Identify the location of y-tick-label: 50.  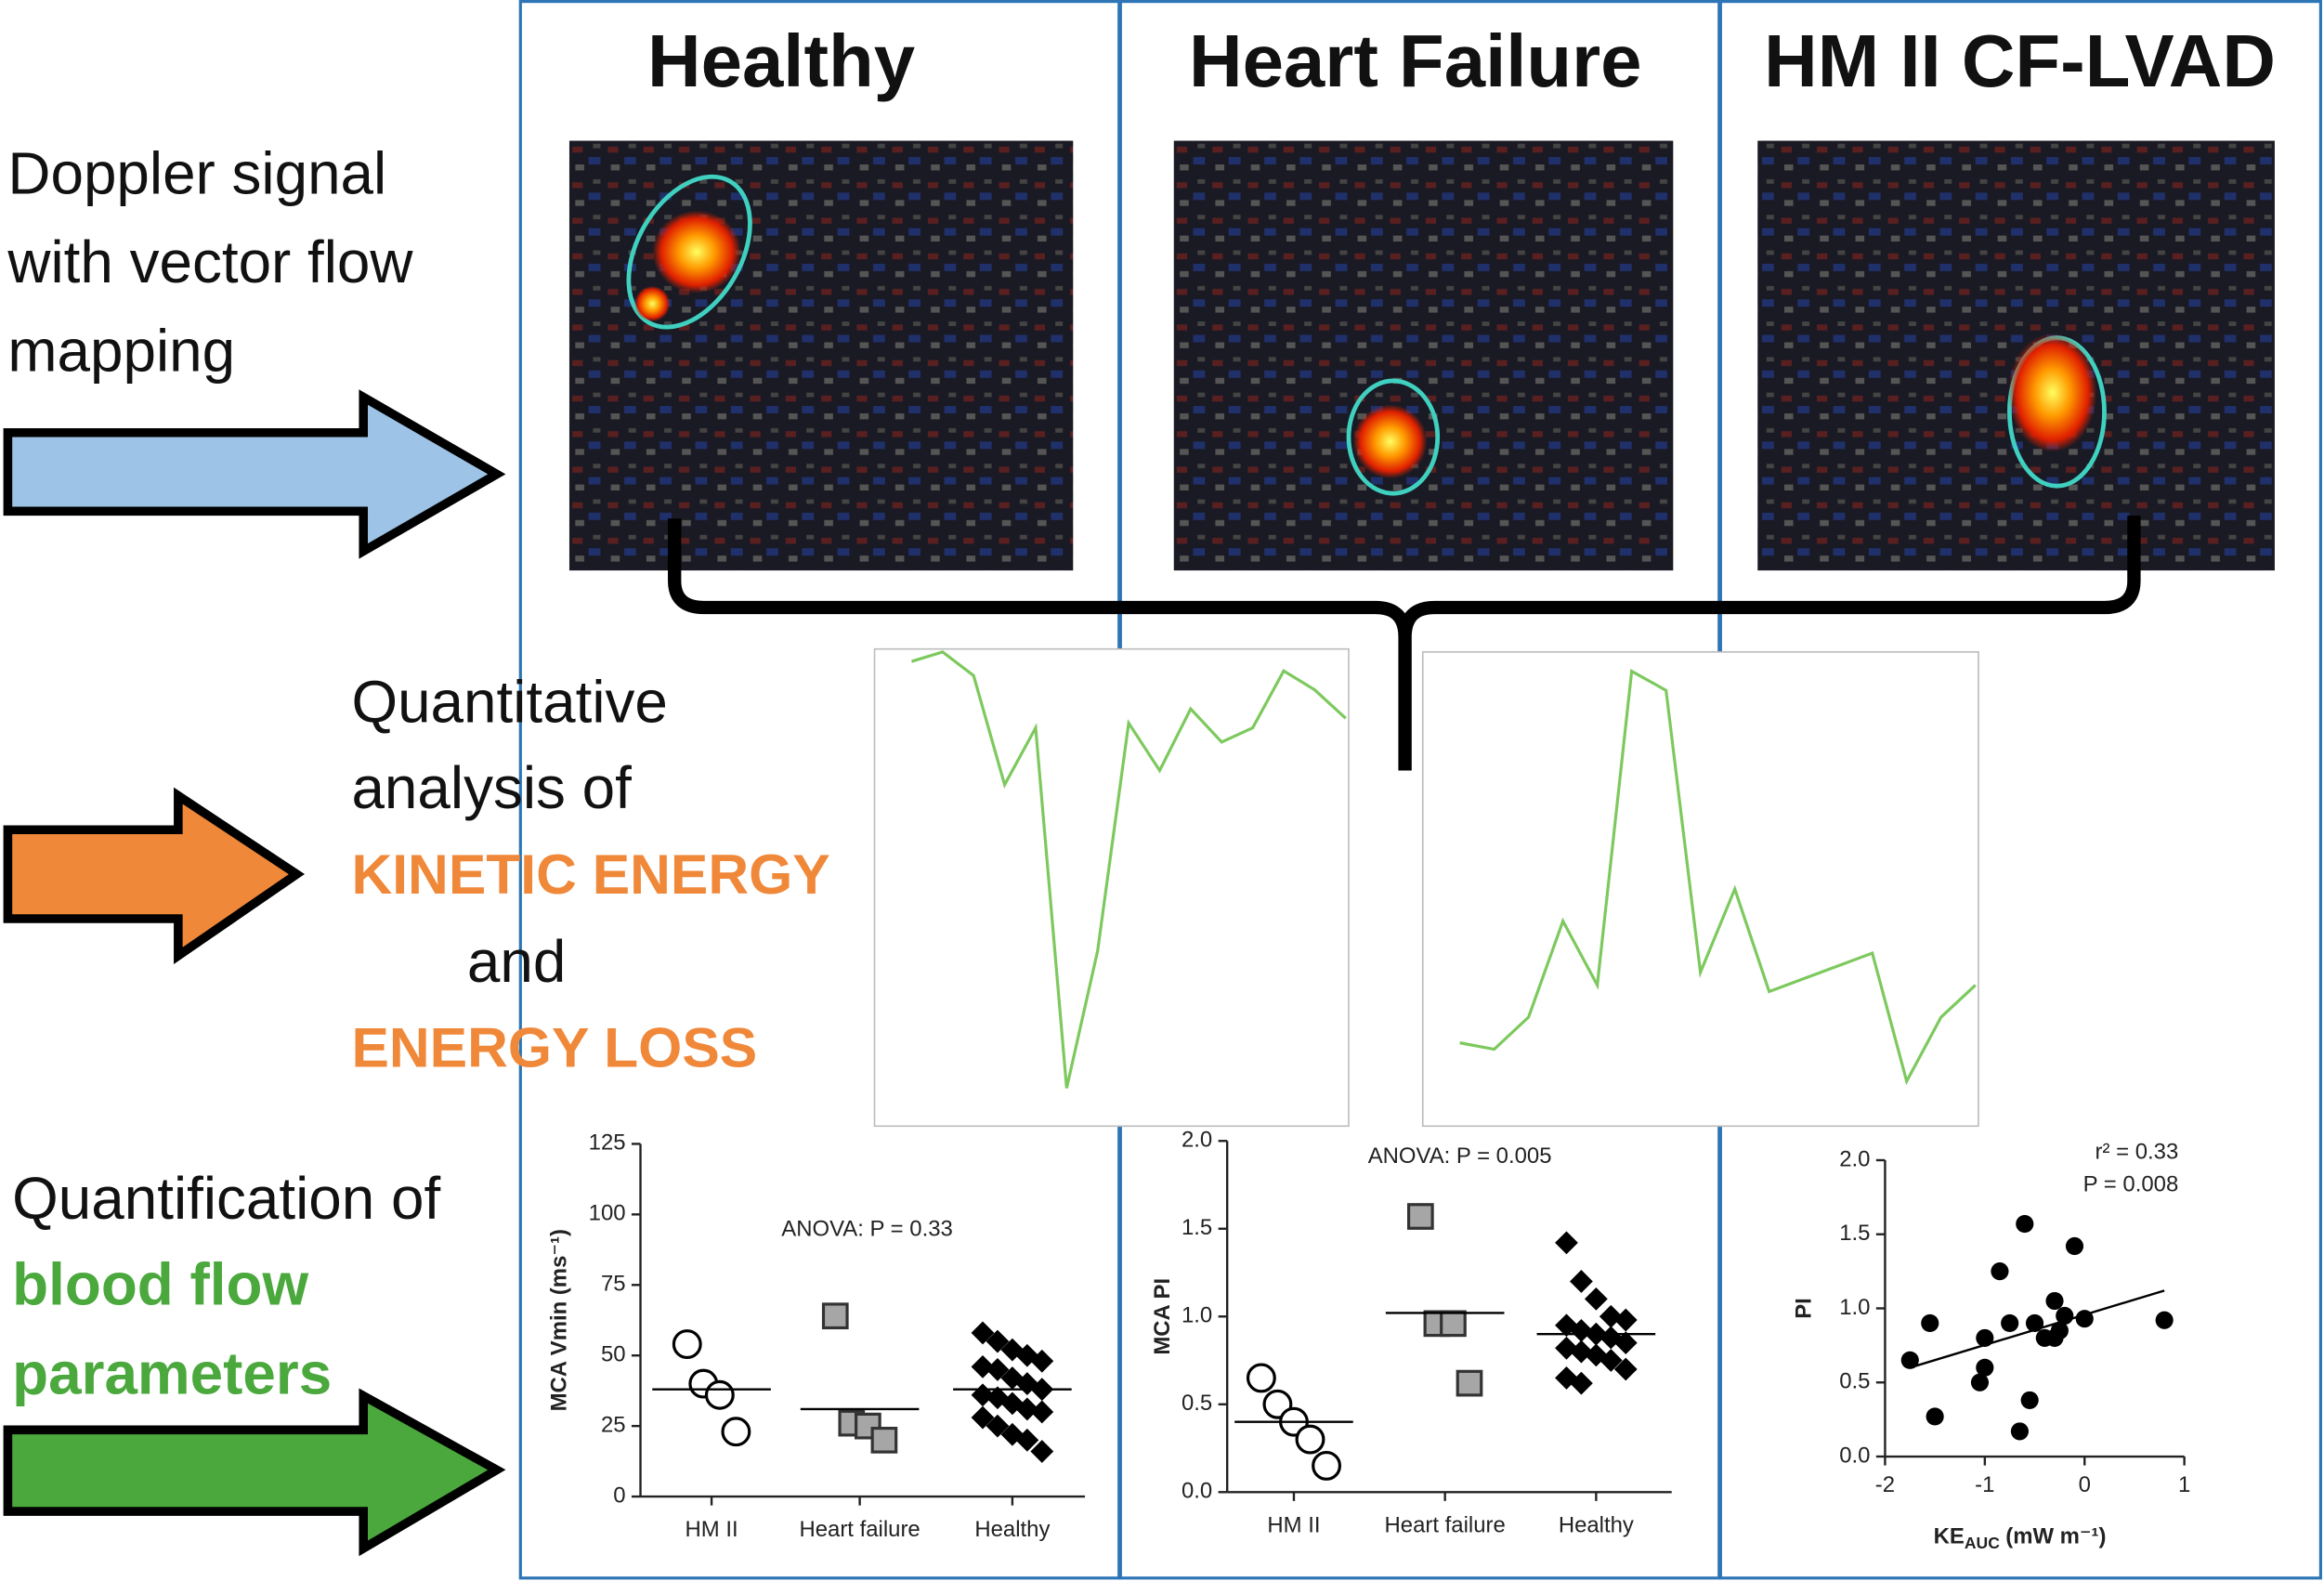
(613, 1354).